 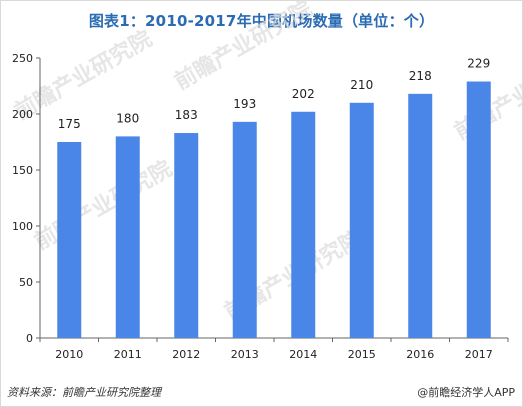 What do you see at coordinates (186, 354) in the screenshot?
I see `x-tick-label: 2012` at bounding box center [186, 354].